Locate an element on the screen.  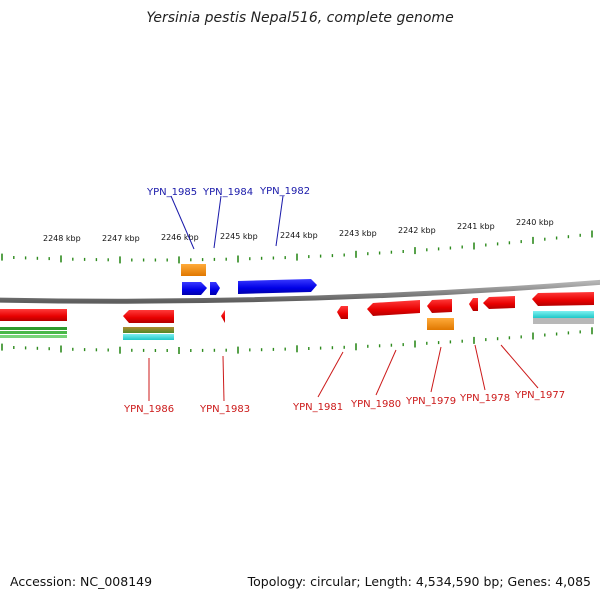
leader-line-YPN_1984 is located at coordinates (217, 222).